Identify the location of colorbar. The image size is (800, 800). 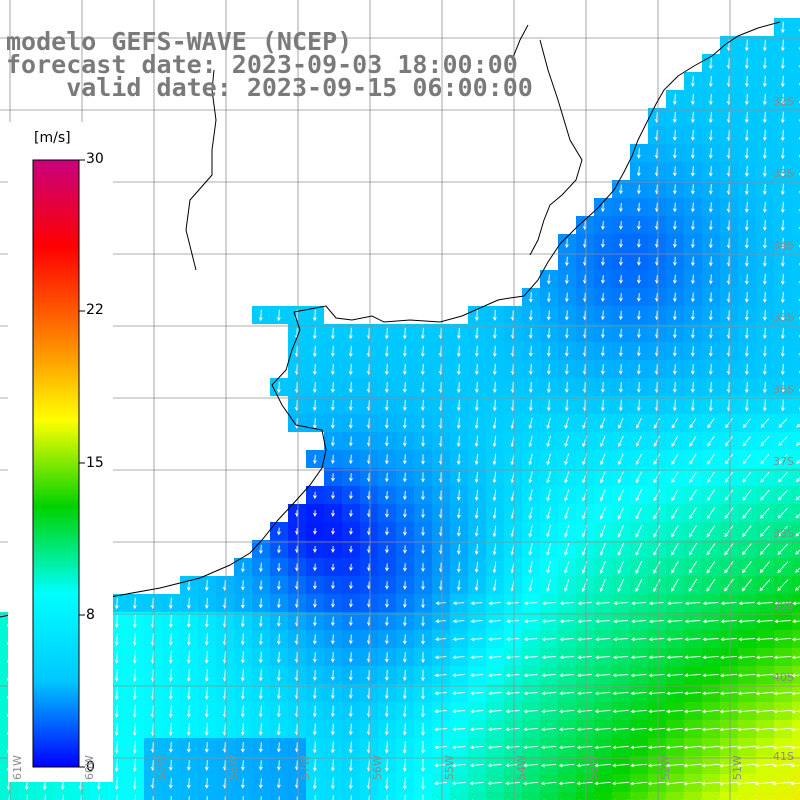
(60, 452).